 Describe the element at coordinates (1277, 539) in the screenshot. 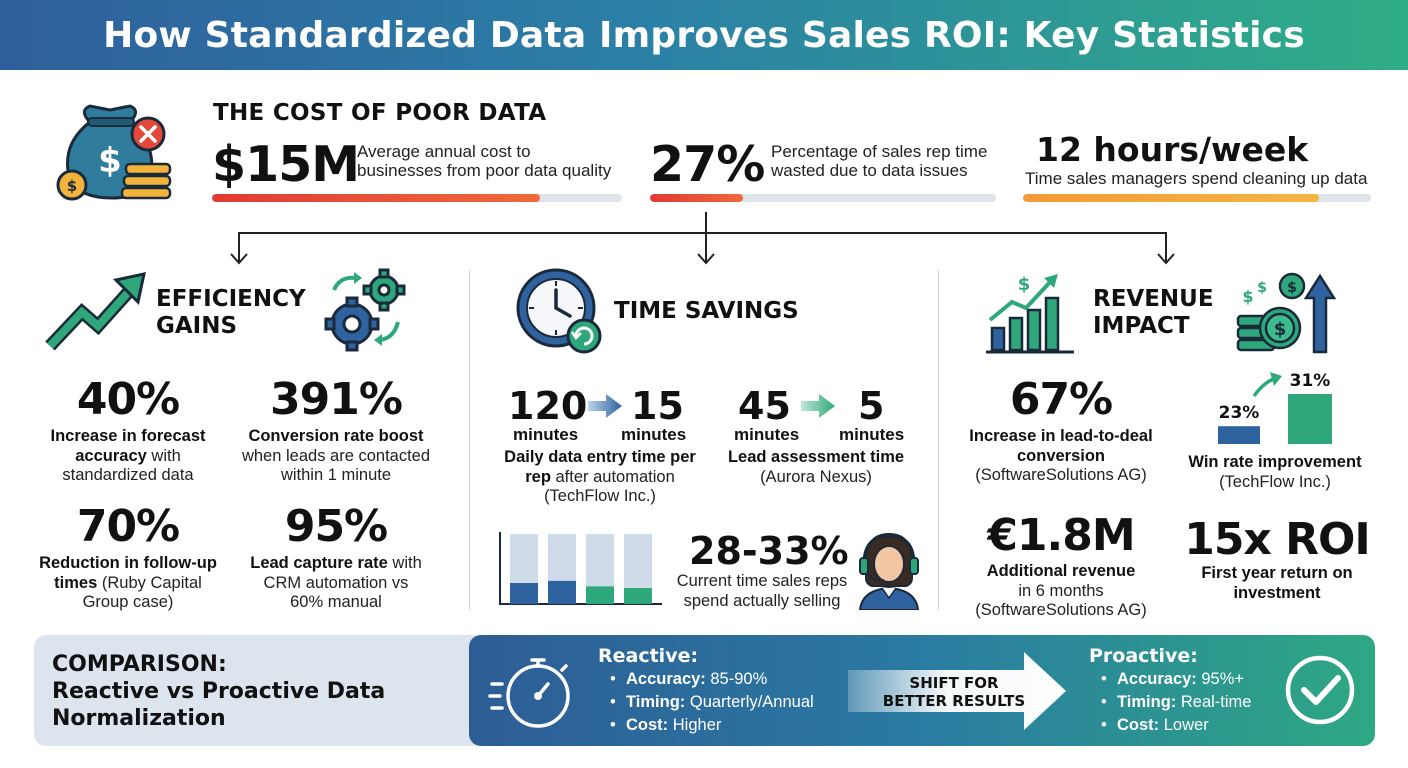

I see `roi-value: 15x ROI` at that location.